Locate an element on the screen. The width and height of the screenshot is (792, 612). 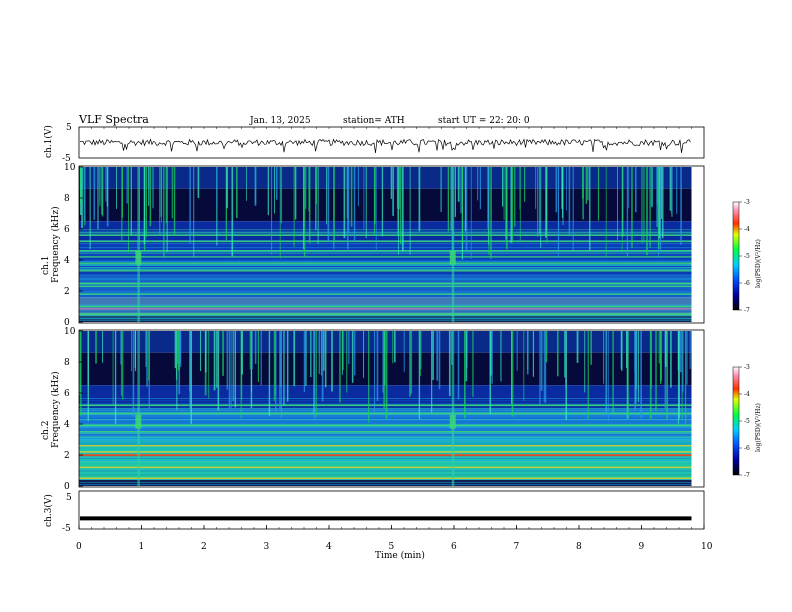
freq-tick-label: 10 is located at coordinates (70, 168).